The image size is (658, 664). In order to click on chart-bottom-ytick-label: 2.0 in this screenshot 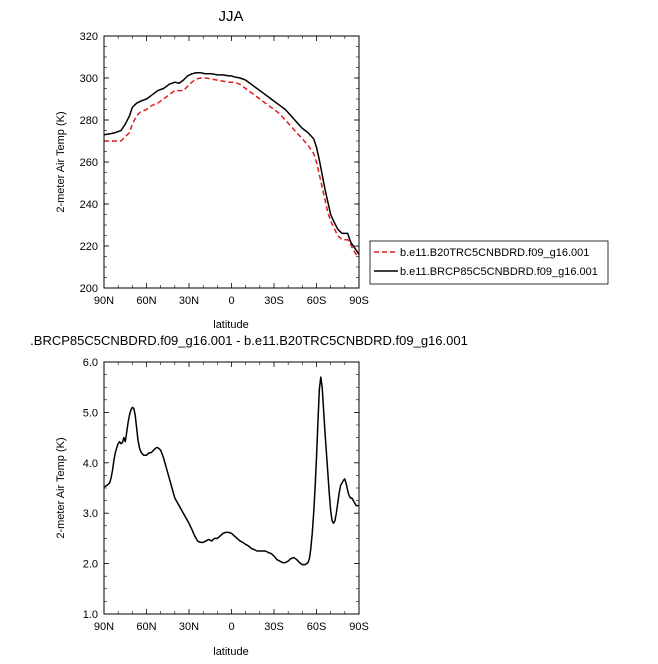, I will do `click(90, 565)`.